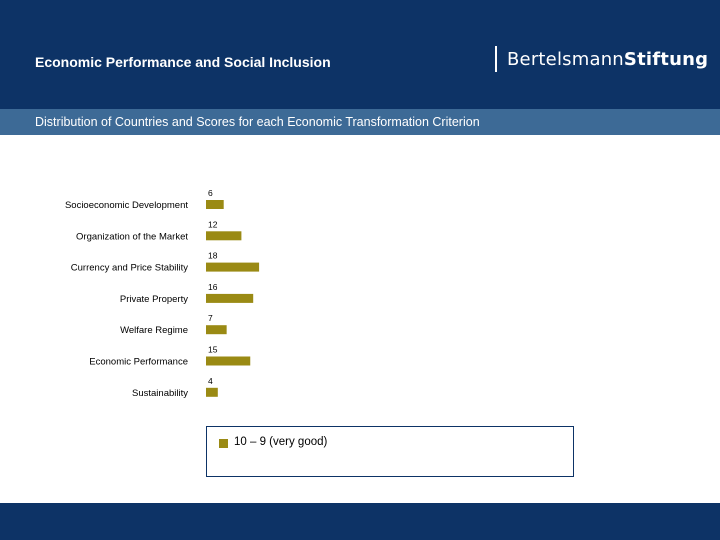 Image resolution: width=720 pixels, height=540 pixels. What do you see at coordinates (213, 287) in the screenshot?
I see `value-label-4: 16` at bounding box center [213, 287].